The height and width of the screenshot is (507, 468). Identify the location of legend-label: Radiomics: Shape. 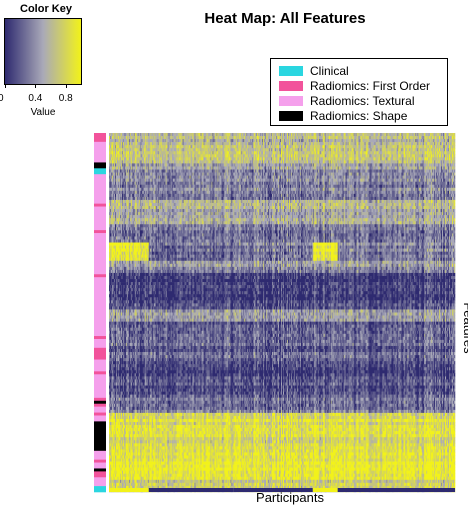
(358, 116).